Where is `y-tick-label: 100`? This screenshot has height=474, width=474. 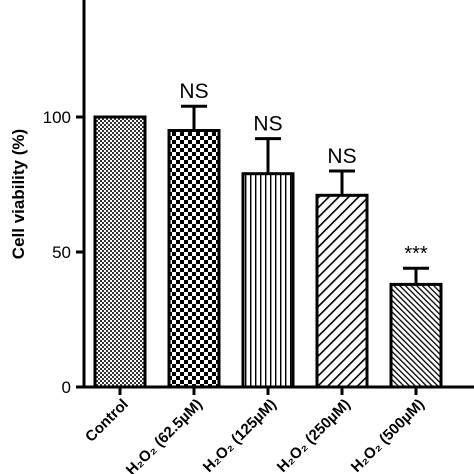
y-tick-label: 100 is located at coordinates (57, 117).